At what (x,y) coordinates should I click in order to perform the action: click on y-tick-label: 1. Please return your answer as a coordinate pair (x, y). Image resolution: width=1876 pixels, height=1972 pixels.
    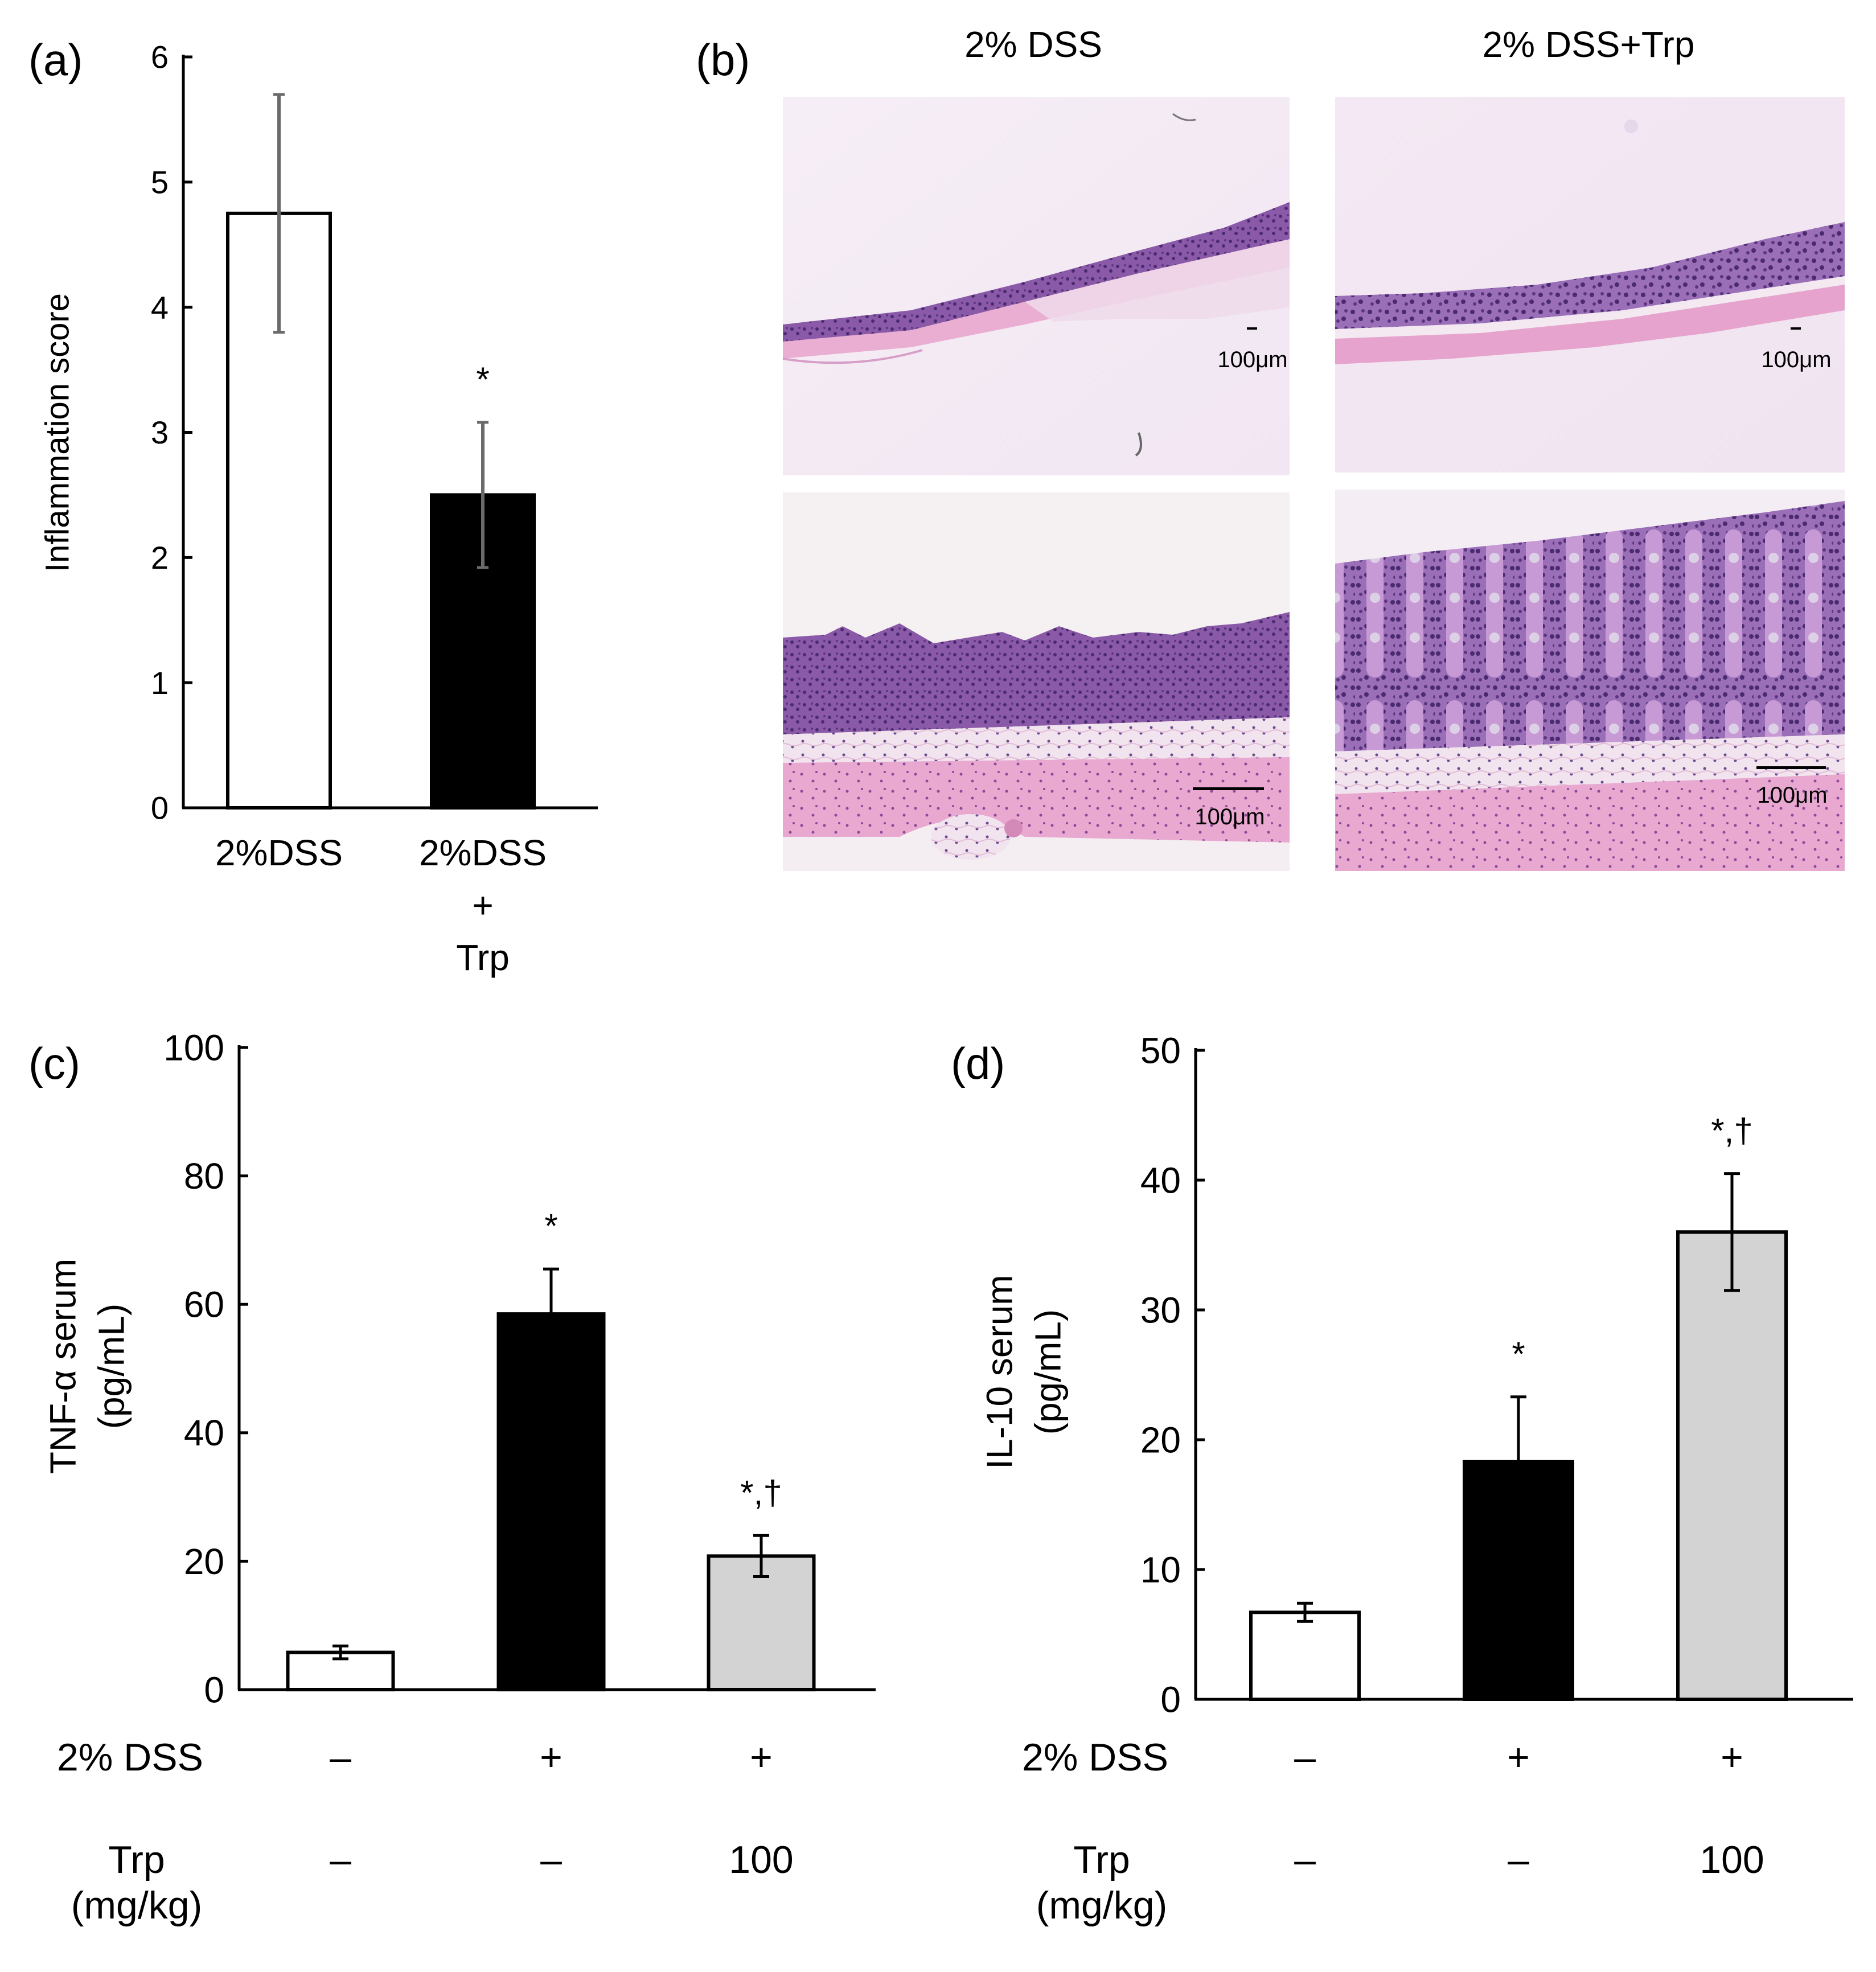
    Looking at the image, I should click on (160, 683).